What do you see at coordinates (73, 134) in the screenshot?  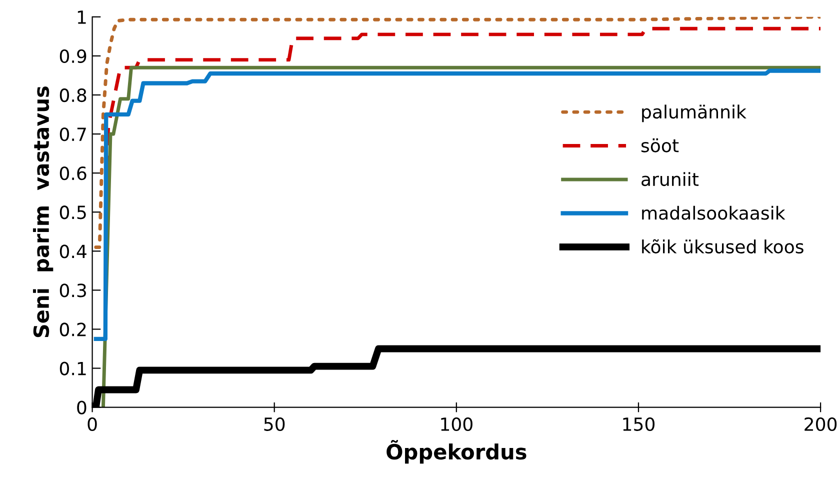 I see `y-tick-label: 0.7` at bounding box center [73, 134].